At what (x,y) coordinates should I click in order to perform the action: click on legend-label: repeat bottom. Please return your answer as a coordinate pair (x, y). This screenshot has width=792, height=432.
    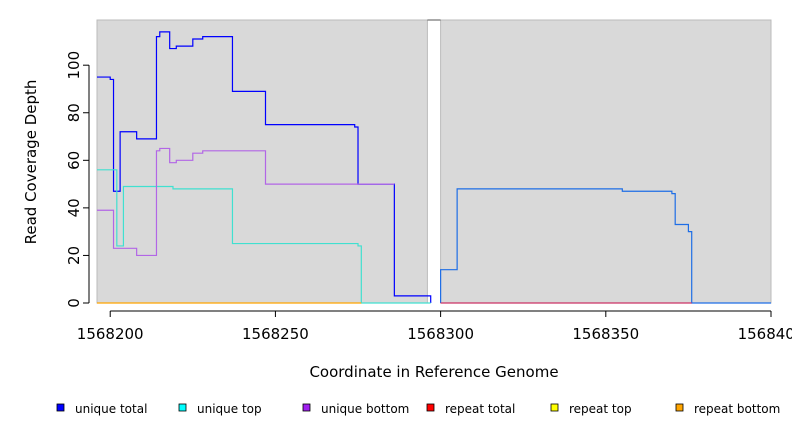
    Looking at the image, I should click on (737, 409).